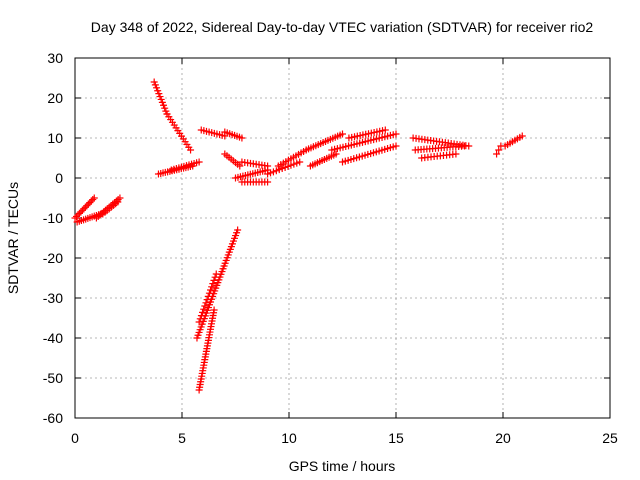  Describe the element at coordinates (342, 466) in the screenshot. I see `x-axis-title: GPS time / hours` at that location.